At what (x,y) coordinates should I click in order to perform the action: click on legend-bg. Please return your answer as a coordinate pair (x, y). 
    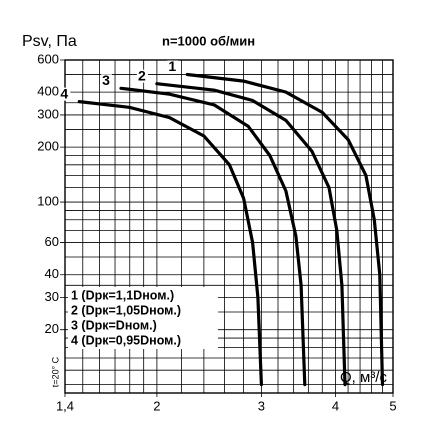
    Looking at the image, I should click on (143, 318).